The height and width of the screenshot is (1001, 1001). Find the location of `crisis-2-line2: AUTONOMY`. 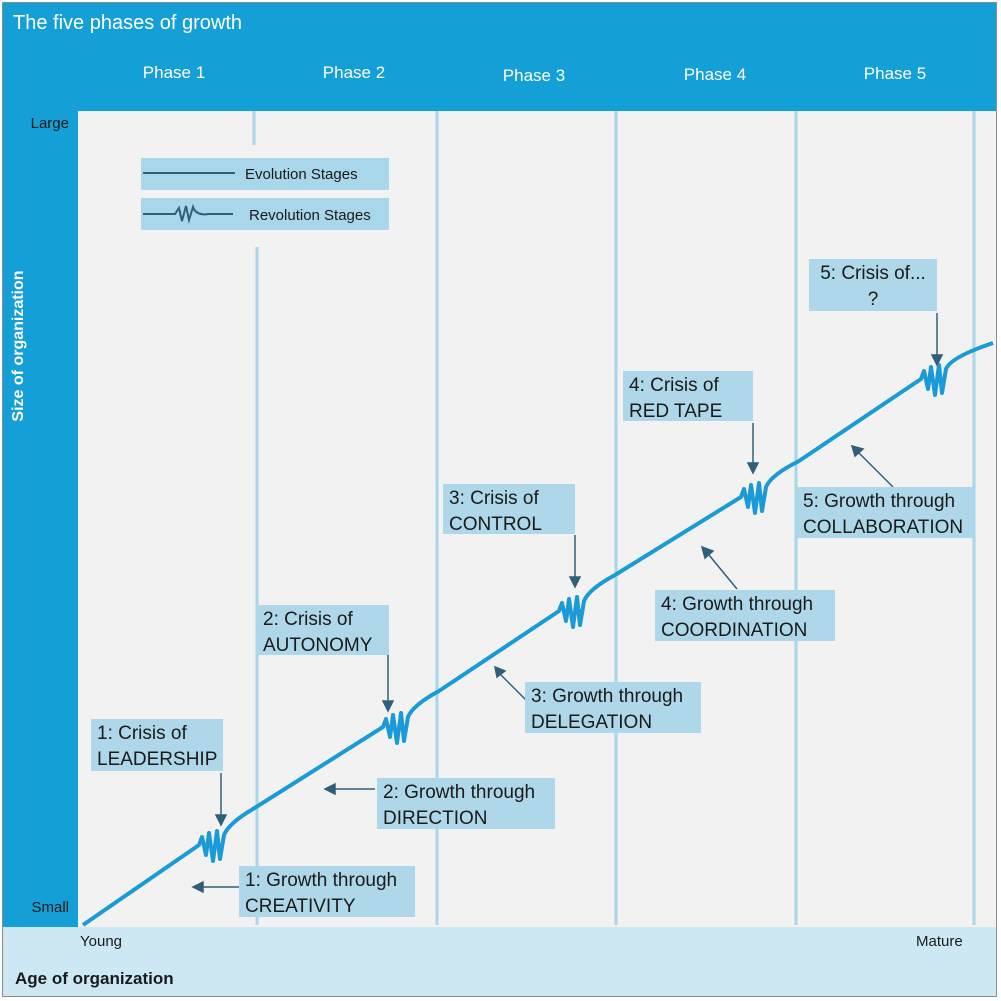

crisis-2-line2: AUTONOMY is located at coordinates (318, 645).